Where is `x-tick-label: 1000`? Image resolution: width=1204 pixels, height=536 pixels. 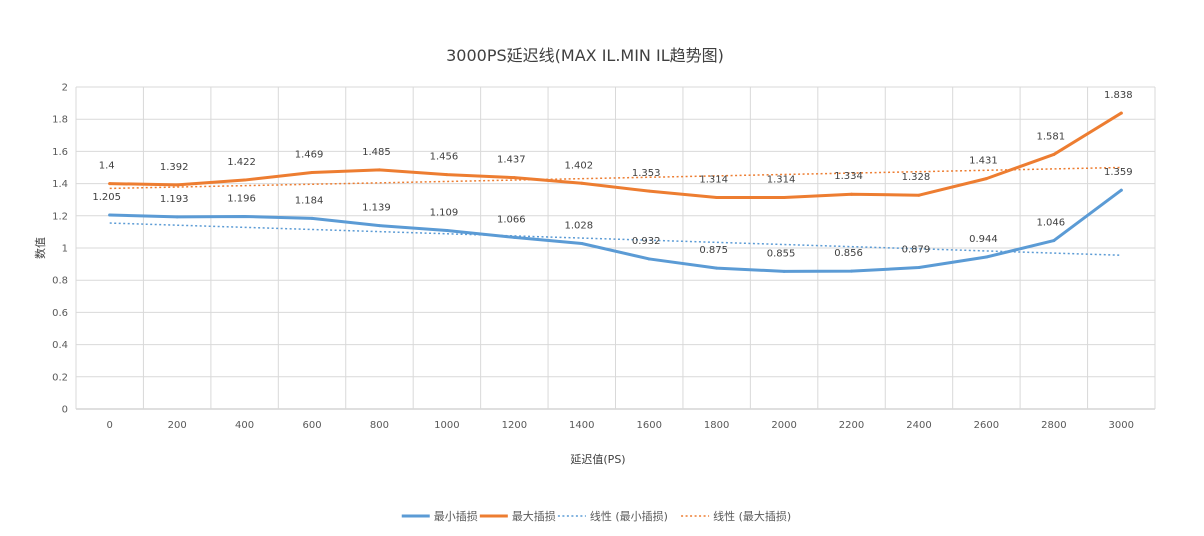
x-tick-label: 1000 is located at coordinates (446, 425).